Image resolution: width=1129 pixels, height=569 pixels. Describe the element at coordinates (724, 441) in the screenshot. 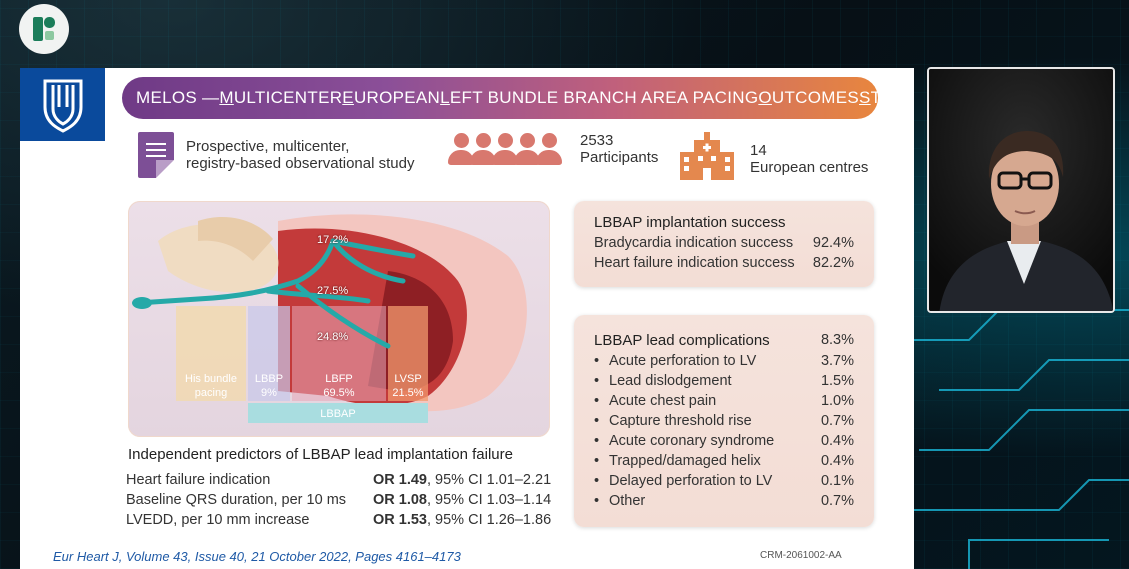

I see `complication-row: • Acute coronary syndrome 0.4%` at that location.